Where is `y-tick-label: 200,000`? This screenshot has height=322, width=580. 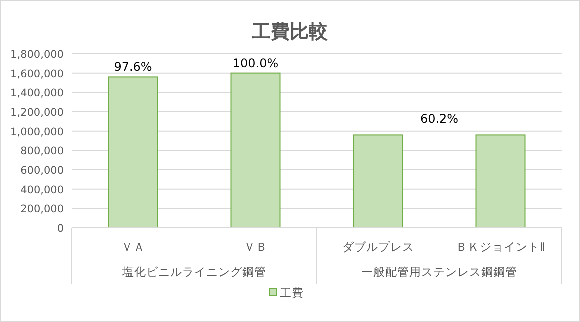 y-tick-label: 200,000 is located at coordinates (42, 210).